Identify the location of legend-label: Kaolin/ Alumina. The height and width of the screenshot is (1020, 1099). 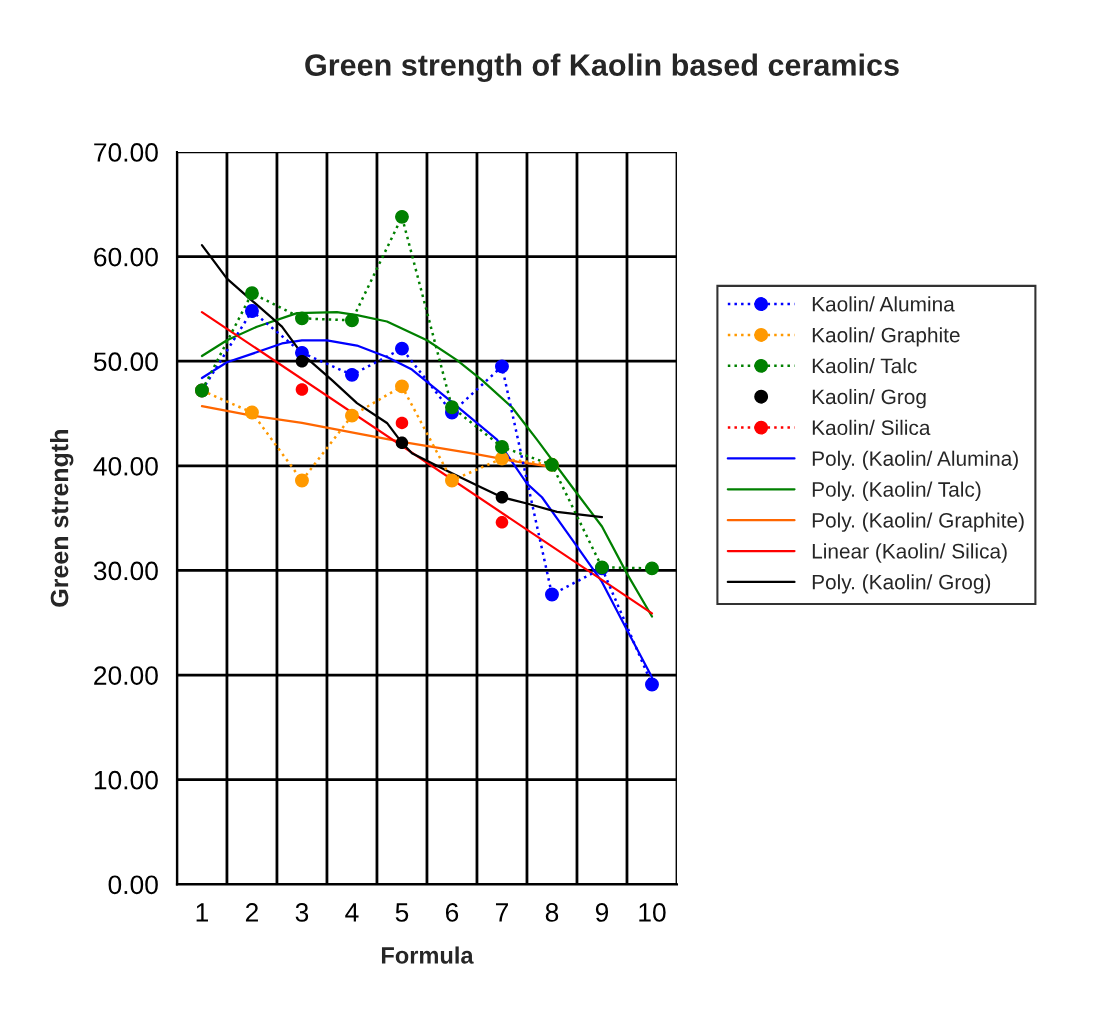
(883, 304).